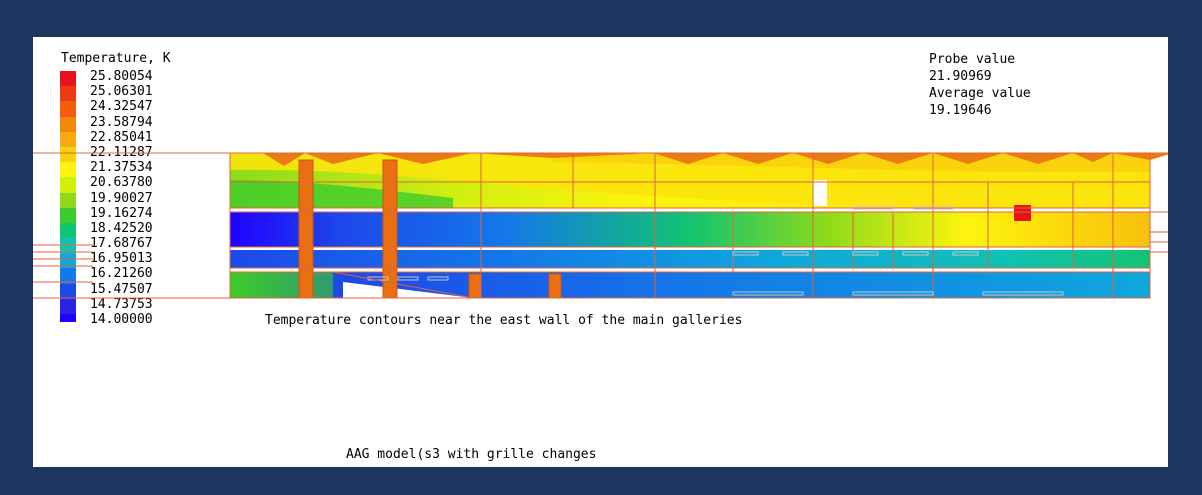  Describe the element at coordinates (121, 259) in the screenshot. I see `legend-label: 16.95013` at that location.